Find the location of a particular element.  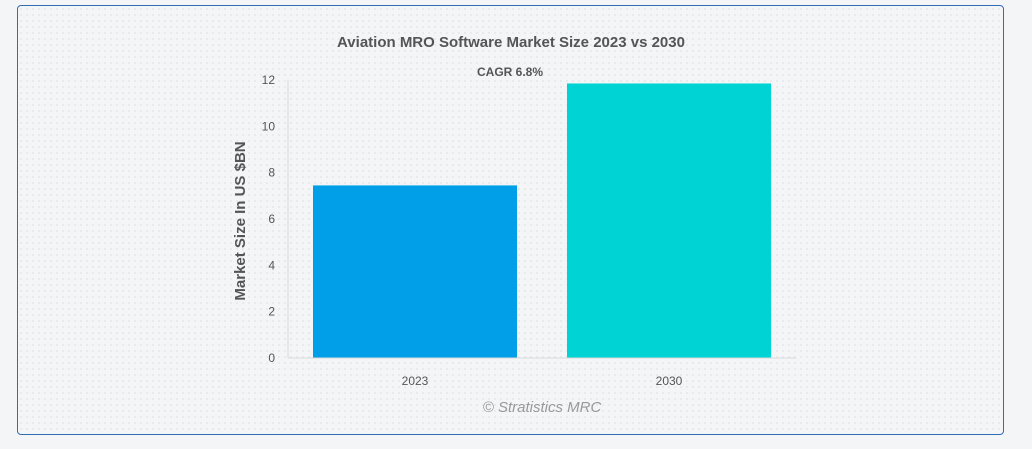

x-tick-label: 2023 is located at coordinates (415, 381).